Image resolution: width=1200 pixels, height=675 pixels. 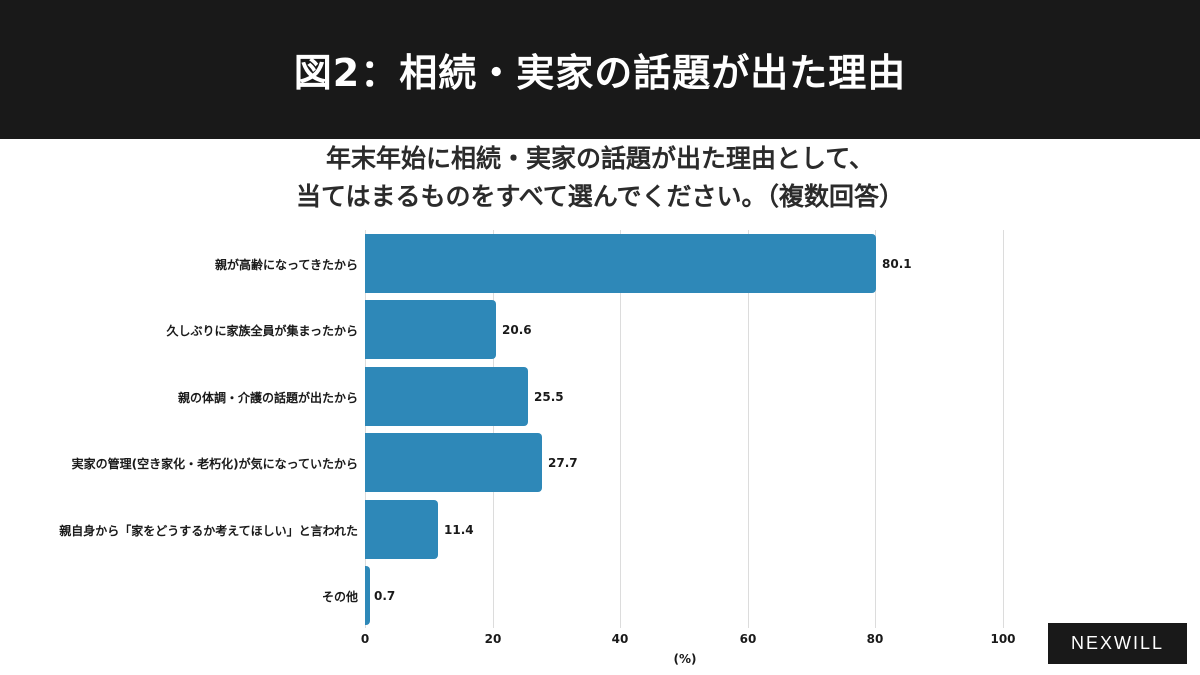 What do you see at coordinates (1003, 639) in the screenshot?
I see `x-tick-label: 100` at bounding box center [1003, 639].